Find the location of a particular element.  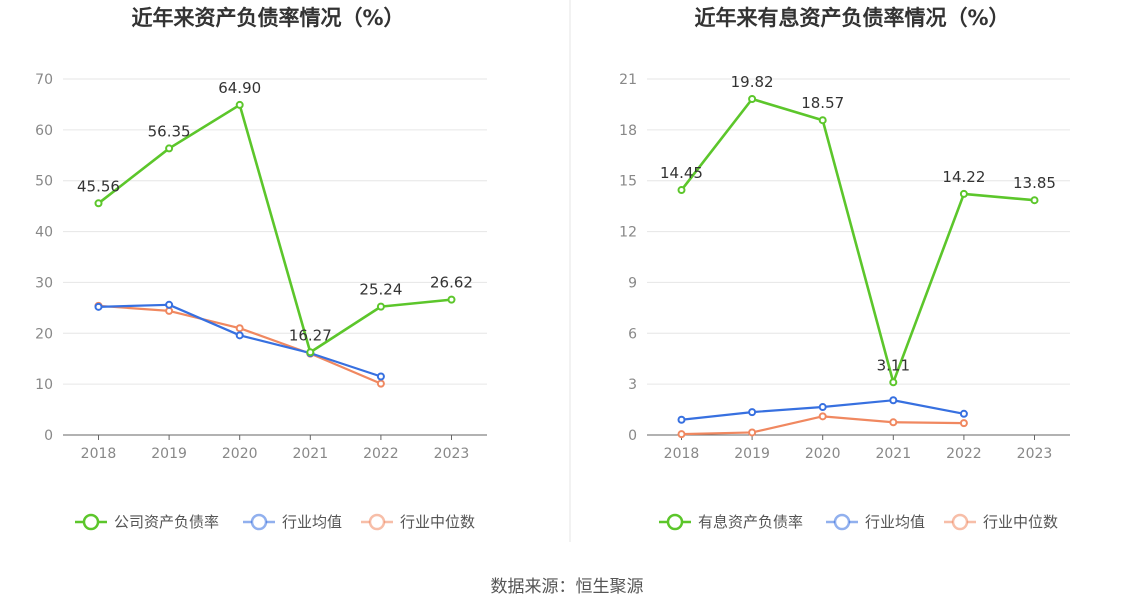

chart-title: 近年来有息资产负债率情况（%） is located at coordinates (851, 18).